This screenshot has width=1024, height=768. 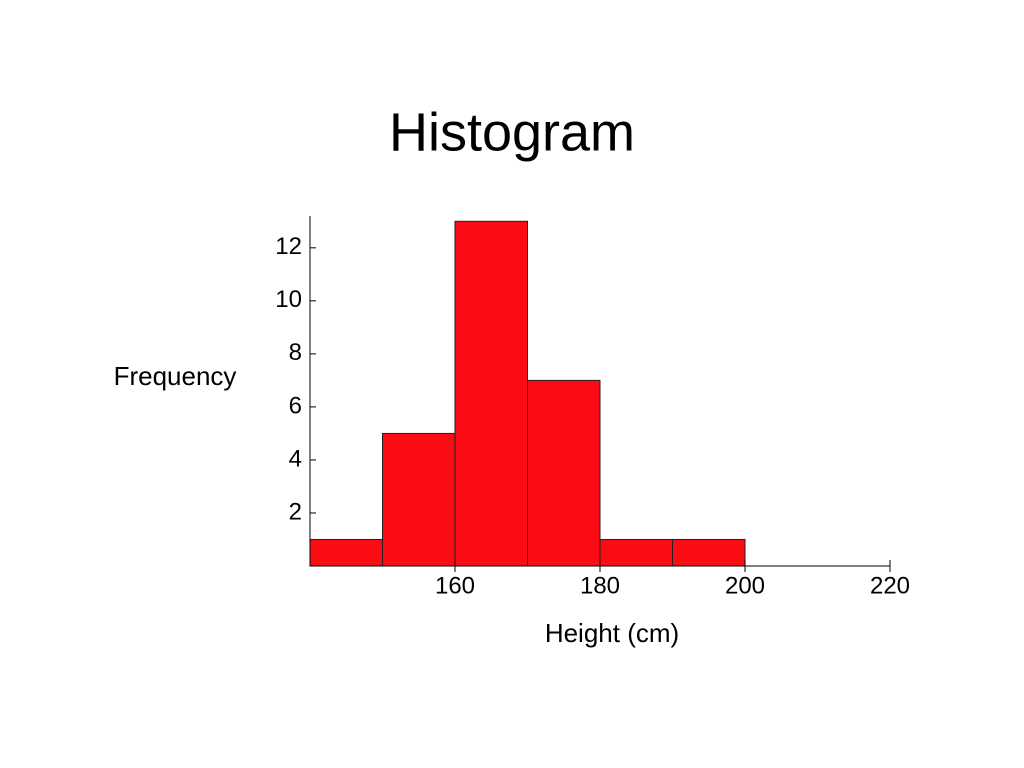 I want to click on x-axis-label: Height (cm), so click(x=612, y=633).